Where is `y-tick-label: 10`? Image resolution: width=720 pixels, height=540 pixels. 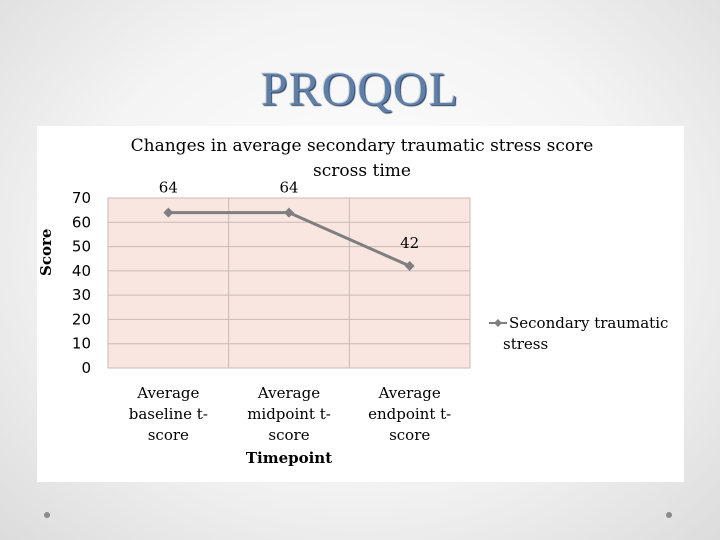 y-tick-label: 10 is located at coordinates (81, 344).